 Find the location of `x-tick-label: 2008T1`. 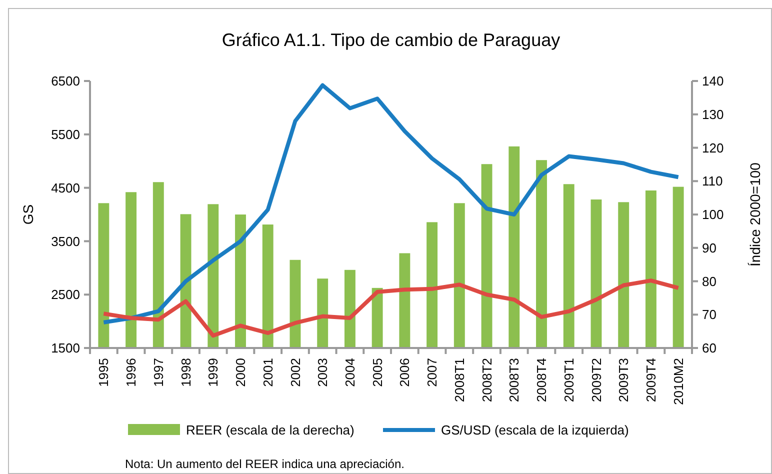

x-tick-label: 2008T1 is located at coordinates (459, 380).